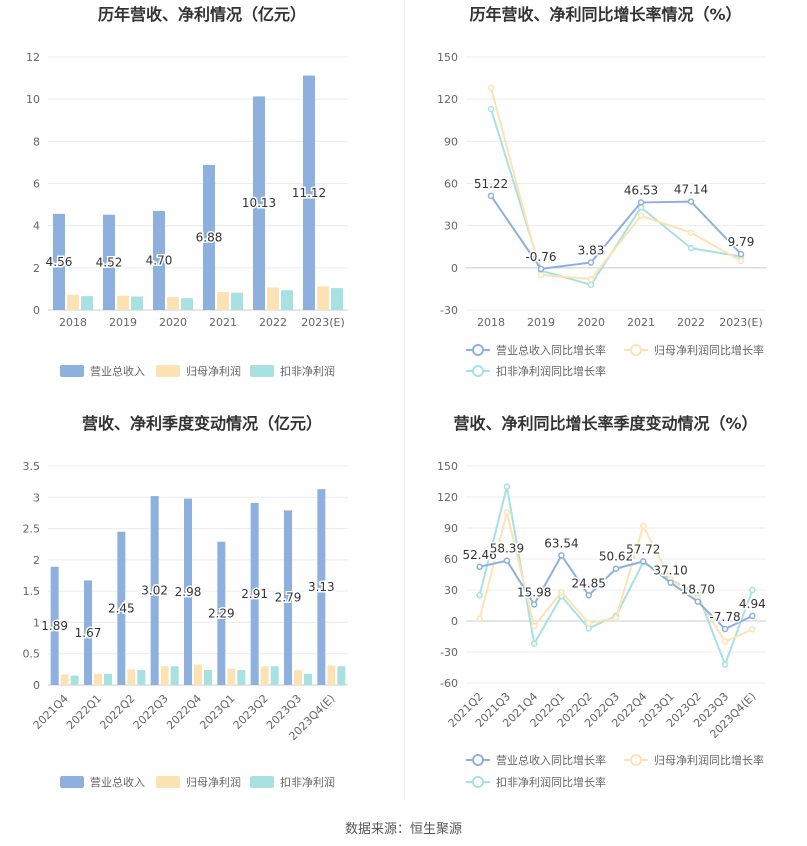  What do you see at coordinates (491, 322) in the screenshot?
I see `x-tick-label: 2018` at bounding box center [491, 322].